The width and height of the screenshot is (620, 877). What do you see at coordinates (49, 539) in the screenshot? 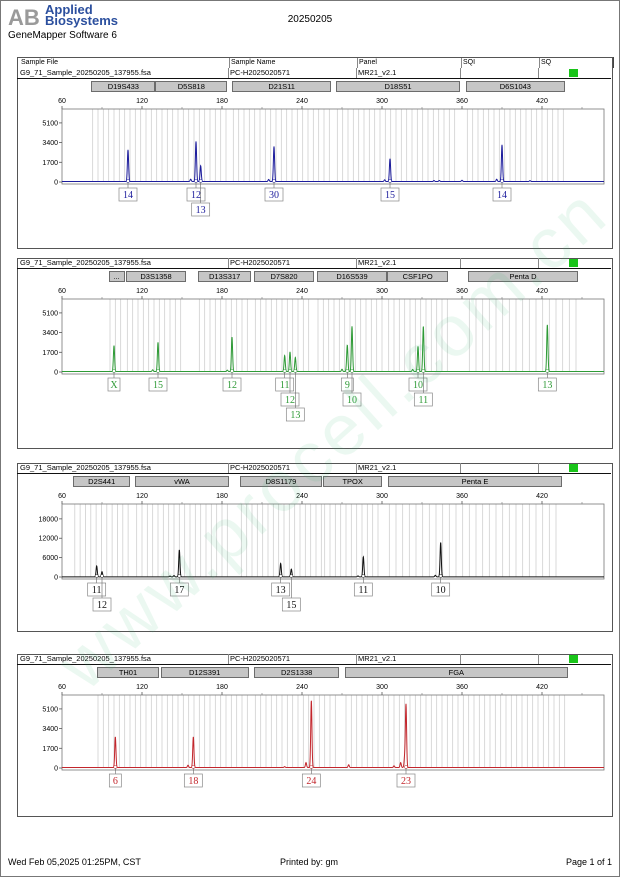
I see `y-tick-label: 12000` at bounding box center [49, 539].